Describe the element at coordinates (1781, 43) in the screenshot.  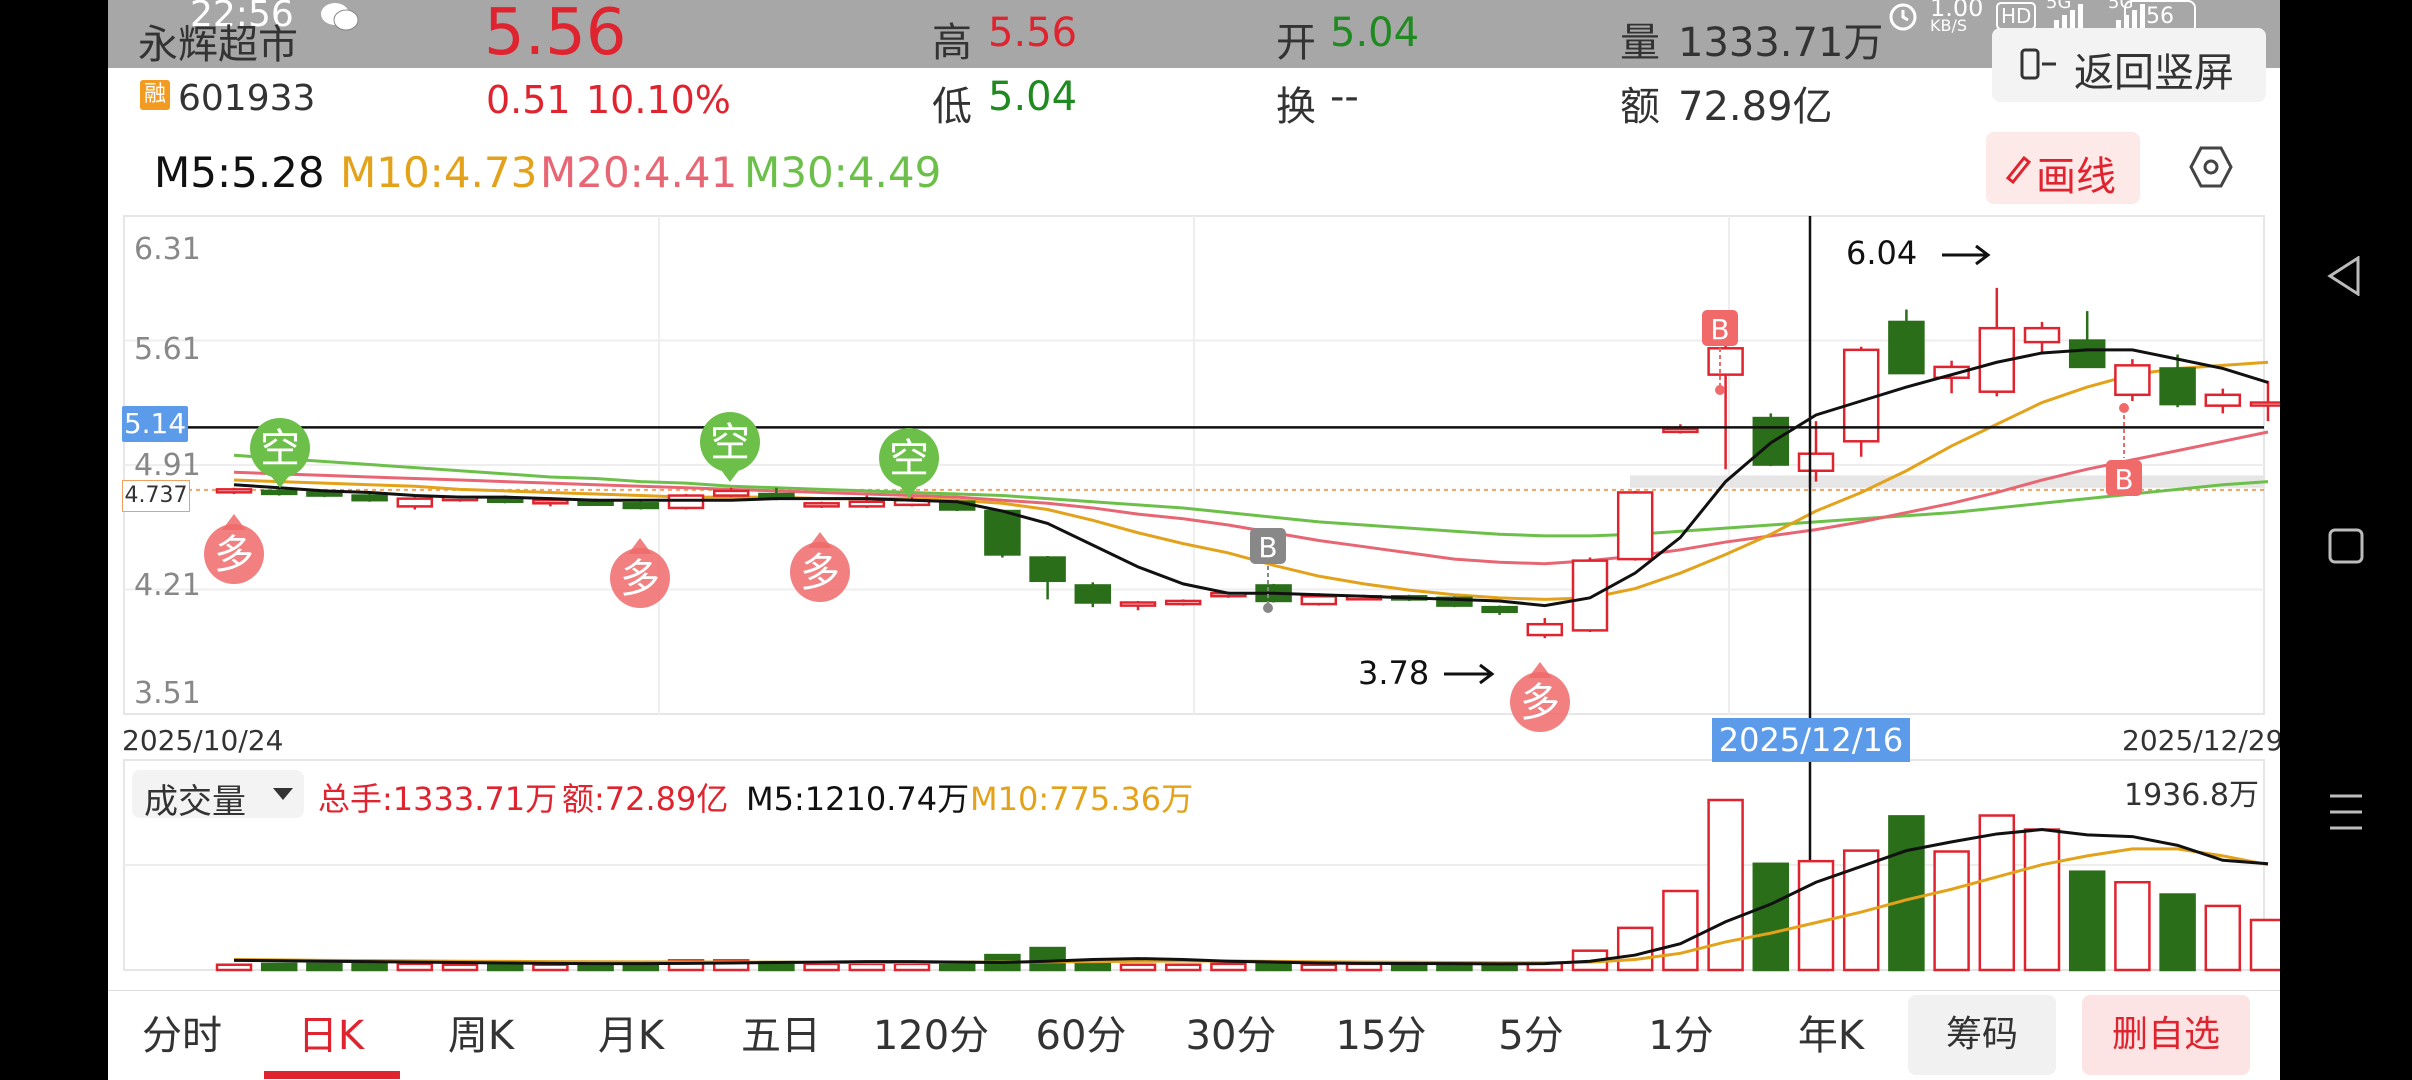
I see `volume-value: 1333.71万` at that location.